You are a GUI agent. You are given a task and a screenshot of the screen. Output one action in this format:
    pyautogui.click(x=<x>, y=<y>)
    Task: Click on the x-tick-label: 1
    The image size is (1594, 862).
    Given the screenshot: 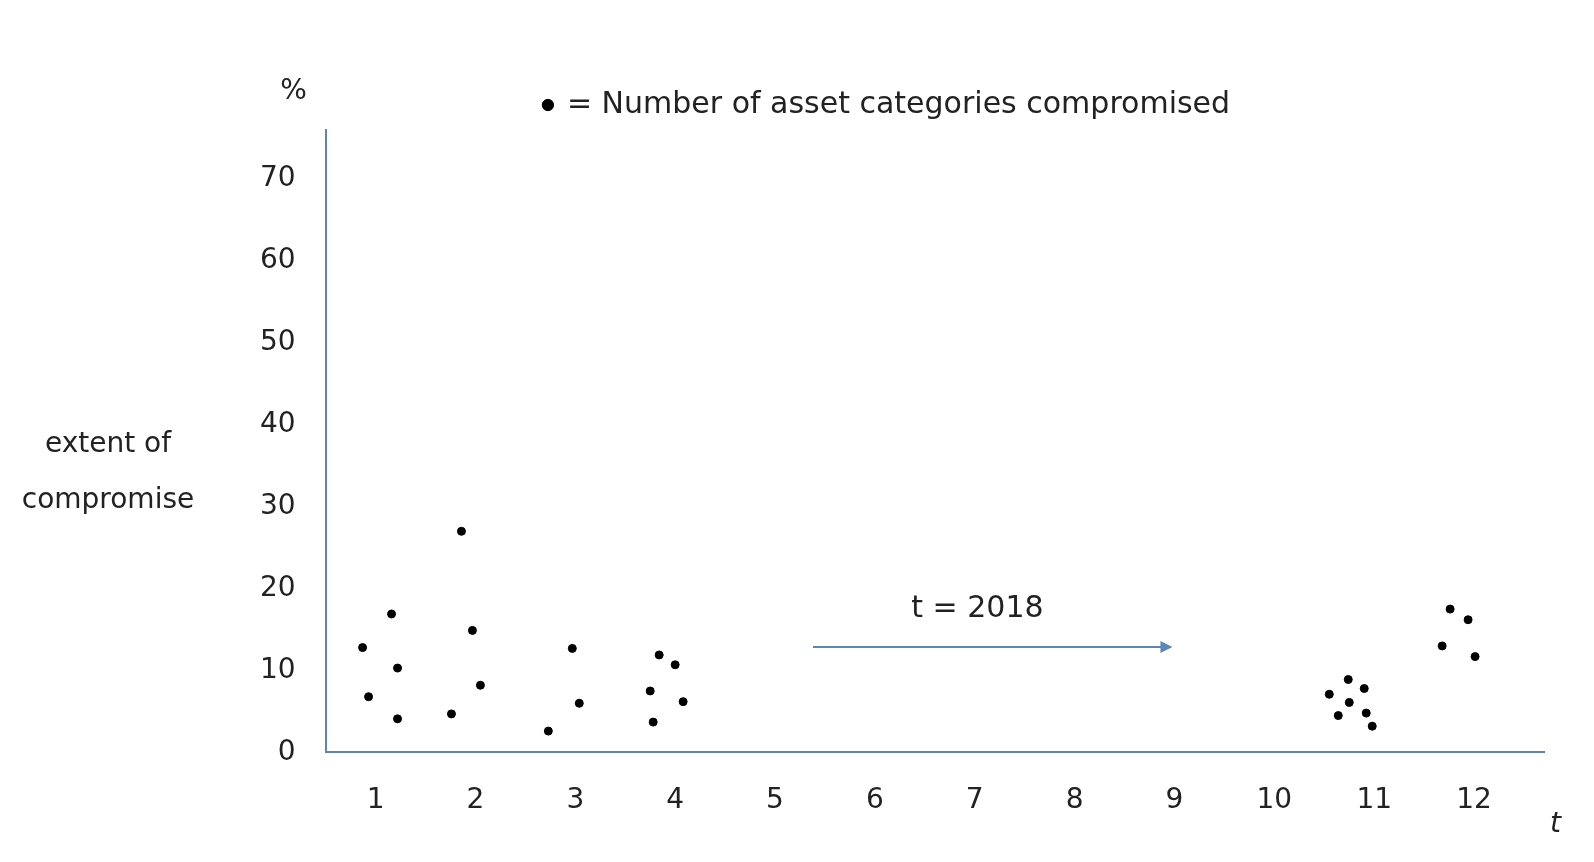 What is the action you would take?
    pyautogui.click(x=375, y=799)
    